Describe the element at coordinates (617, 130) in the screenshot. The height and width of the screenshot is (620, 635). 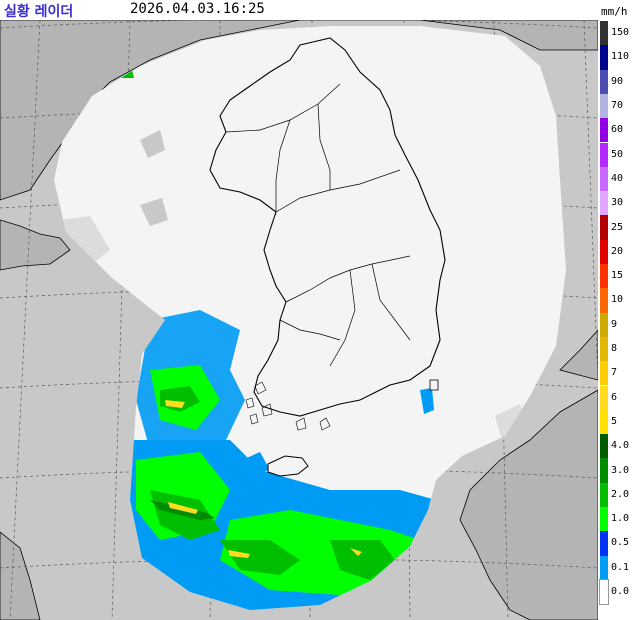
I see `legend-label: 60` at that location.